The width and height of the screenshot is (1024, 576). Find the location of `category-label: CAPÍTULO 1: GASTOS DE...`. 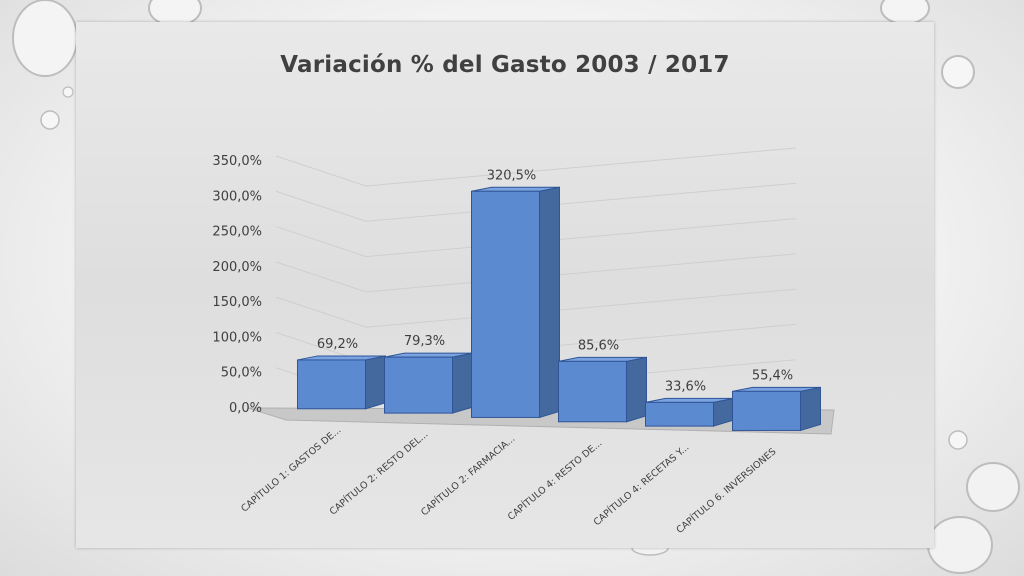

category-label: CAPÍTULO 1: GASTOS DE... is located at coordinates (291, 469).